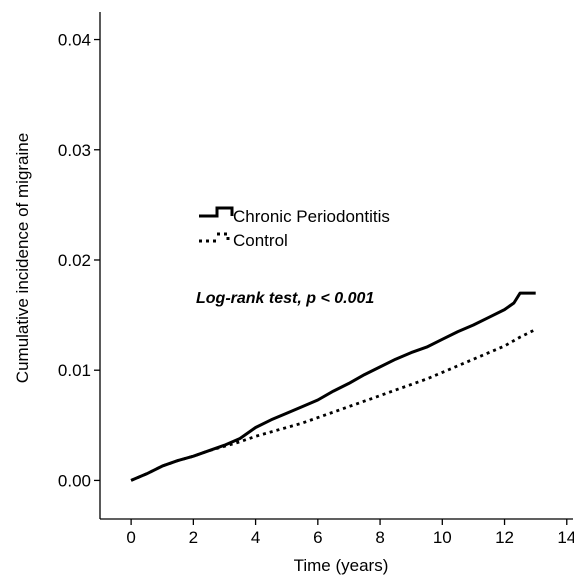  I want to click on y-tick-label: 0.03, so click(74, 150).